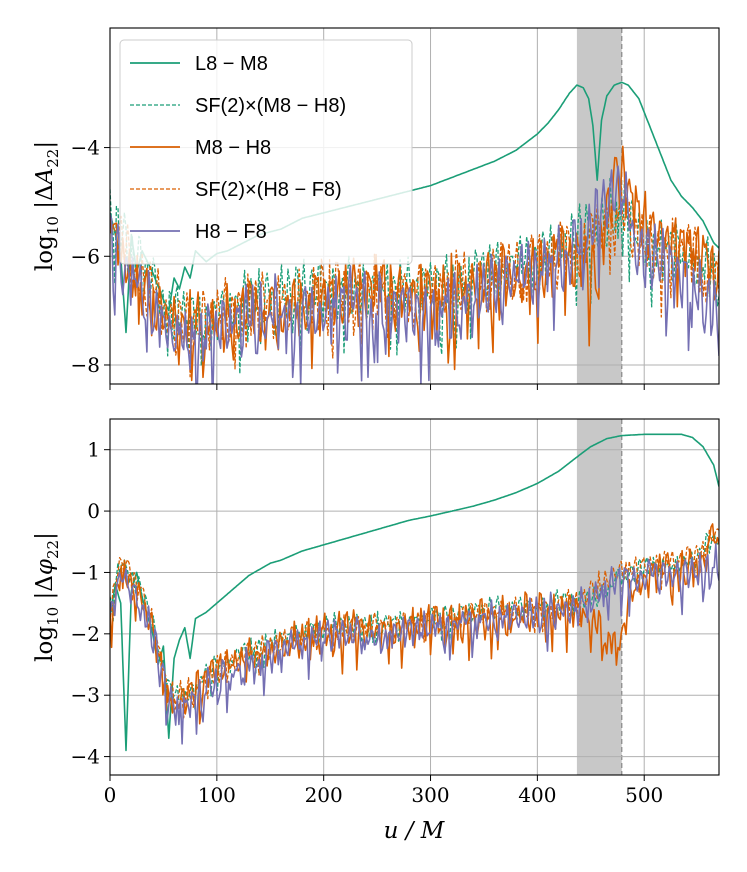 The height and width of the screenshot is (872, 747). I want to click on bot-xtick-label: 300, so click(430, 795).